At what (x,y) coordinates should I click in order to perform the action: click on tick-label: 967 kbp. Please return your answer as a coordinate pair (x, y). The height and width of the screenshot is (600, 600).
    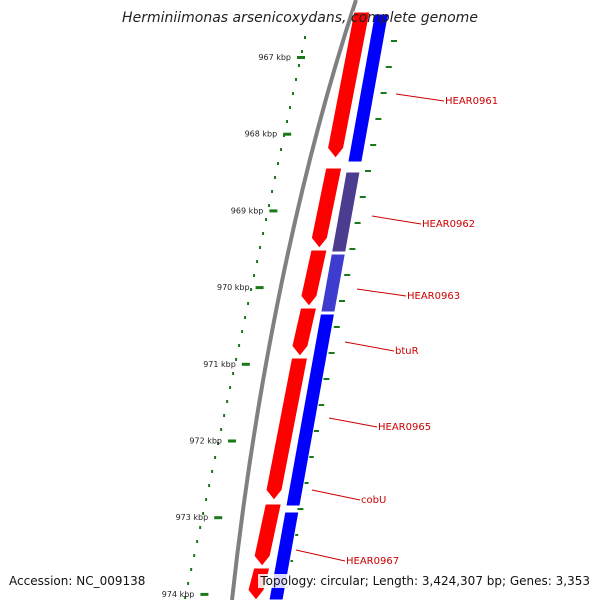
    Looking at the image, I should click on (274, 57).